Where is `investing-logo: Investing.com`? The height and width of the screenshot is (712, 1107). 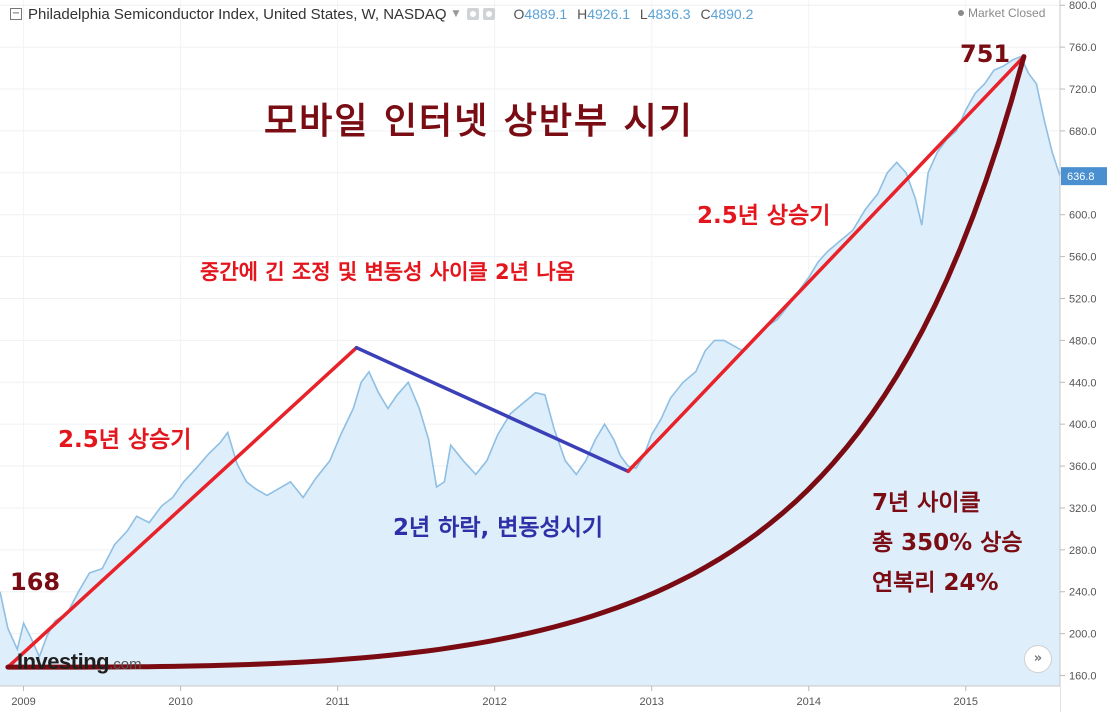
investing-logo: Investing.com is located at coordinates (79, 662).